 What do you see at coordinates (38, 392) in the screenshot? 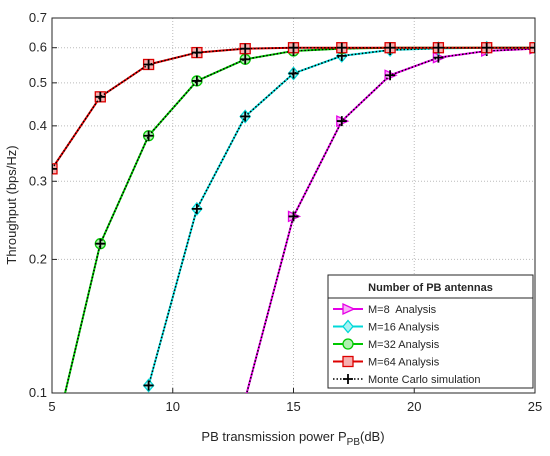
I see `y-tick-label: 0.1` at bounding box center [38, 392].